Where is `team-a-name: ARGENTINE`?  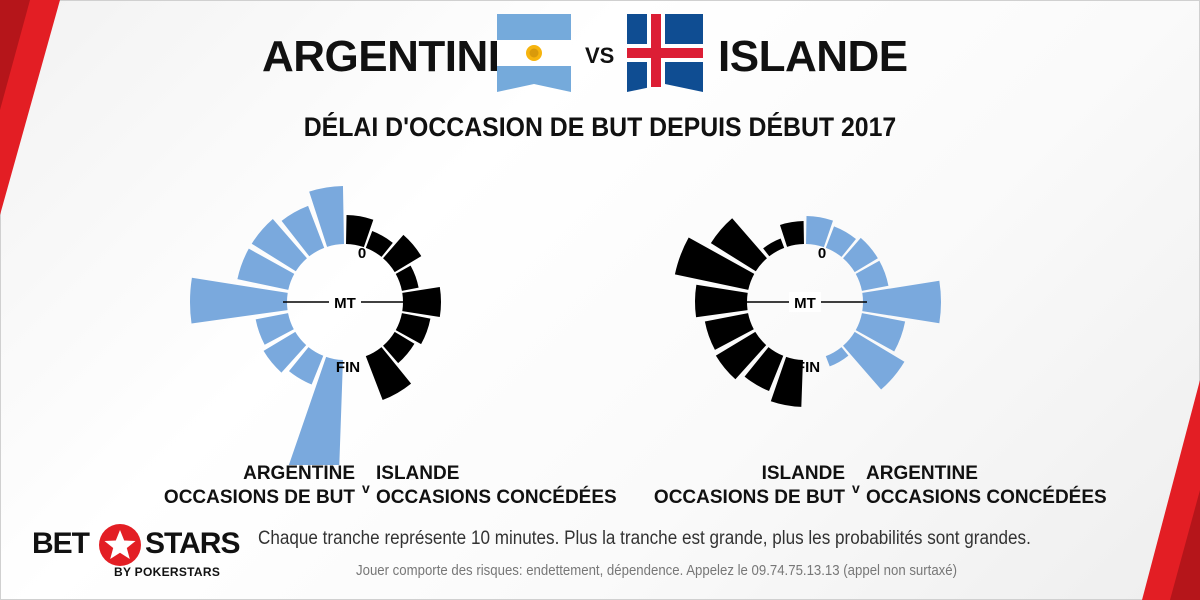
team-a-name: ARGENTINE is located at coordinates (389, 56).